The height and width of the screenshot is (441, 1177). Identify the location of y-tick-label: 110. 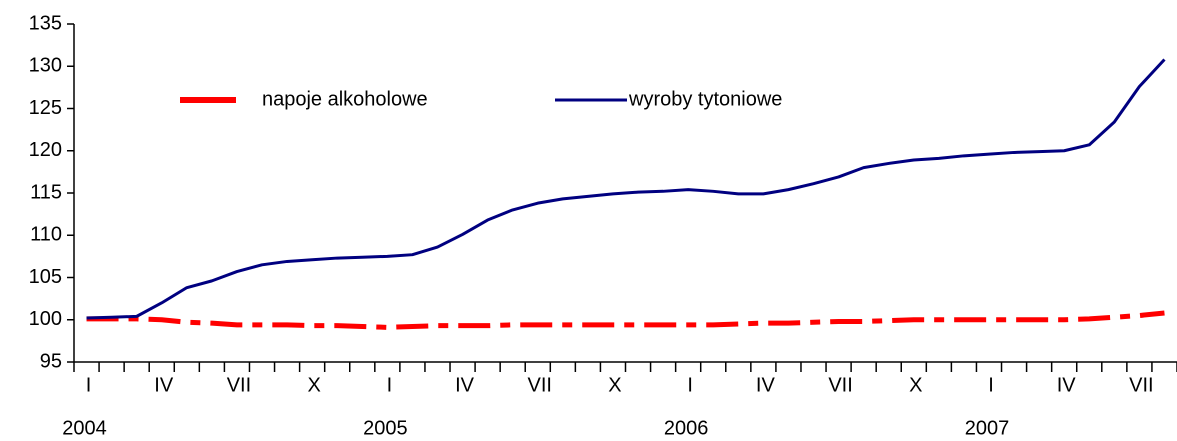
(46, 235).